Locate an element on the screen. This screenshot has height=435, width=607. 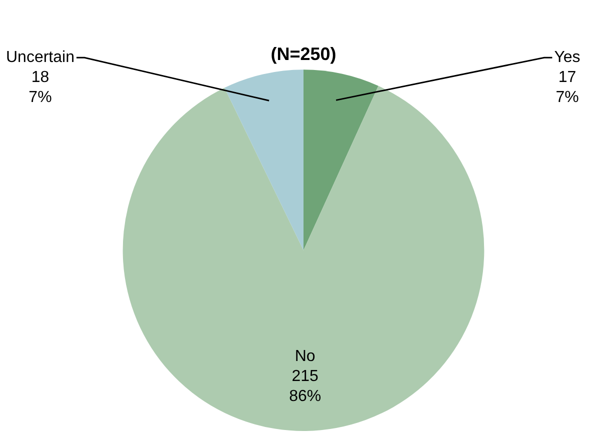
slice-label: Uncertain is located at coordinates (40, 57).